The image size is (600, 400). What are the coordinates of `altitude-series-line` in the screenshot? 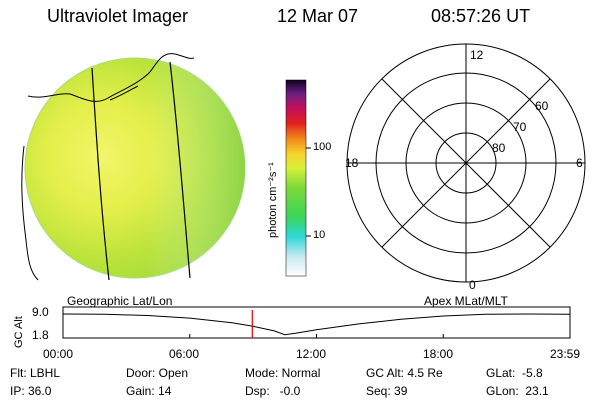 It's located at (316, 324).